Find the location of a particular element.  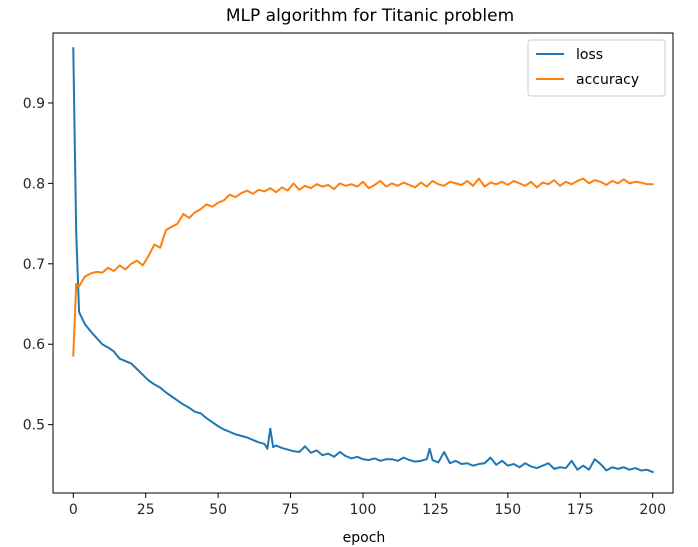

x-tick-label: 100 is located at coordinates (363, 510).